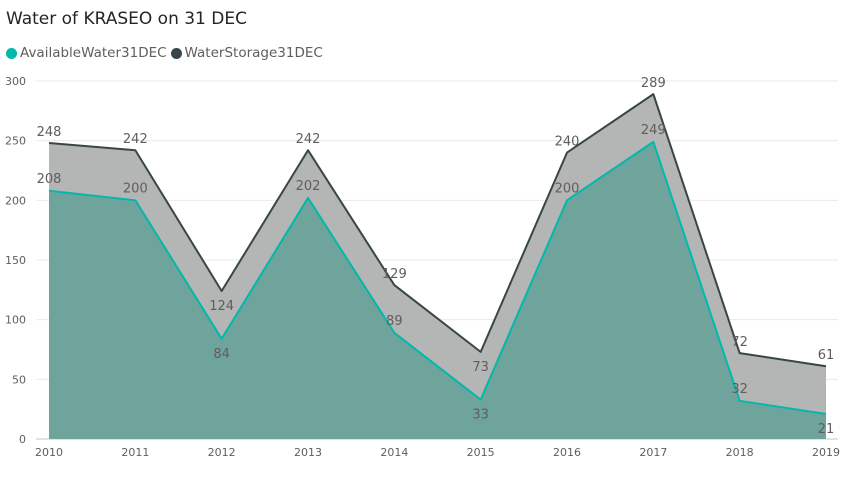  I want to click on legend-label-available-water: AvailableWater31DEC, so click(93, 53).